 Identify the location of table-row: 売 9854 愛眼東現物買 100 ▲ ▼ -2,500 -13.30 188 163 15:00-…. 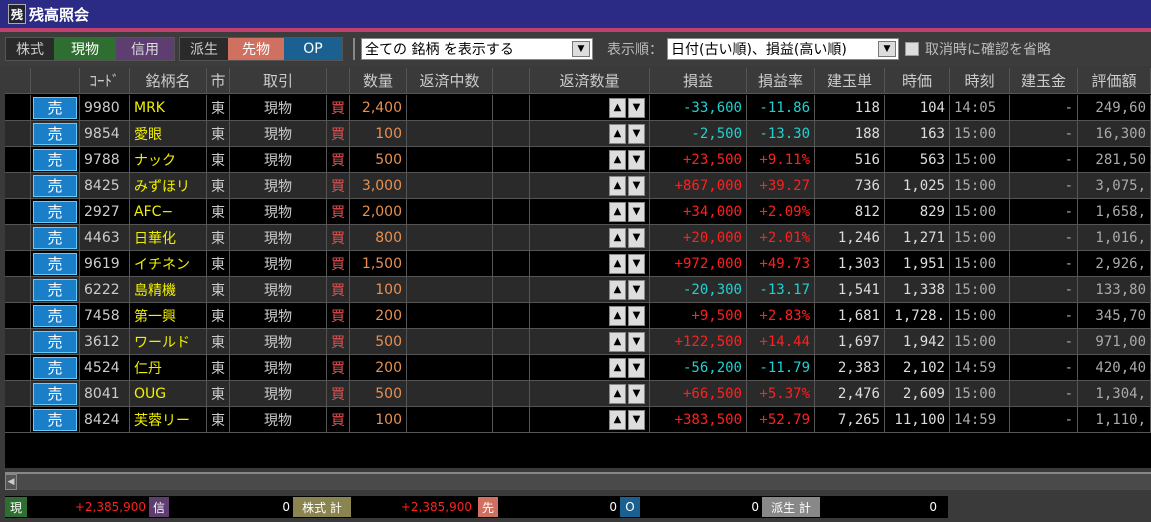
(578, 134).